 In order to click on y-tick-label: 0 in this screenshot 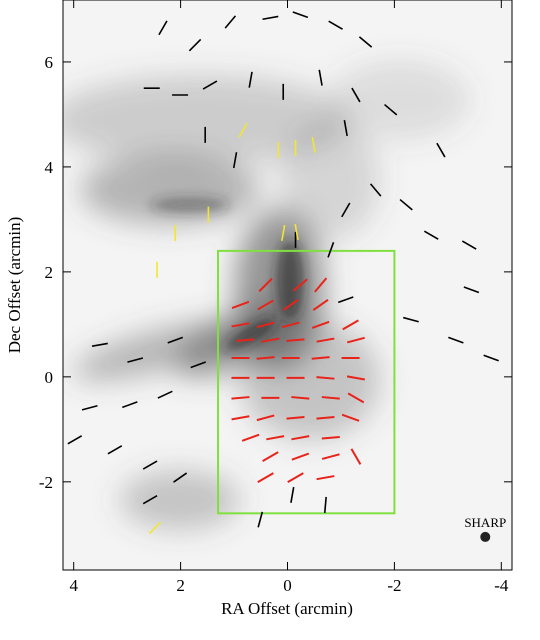, I will do `click(49, 377)`.